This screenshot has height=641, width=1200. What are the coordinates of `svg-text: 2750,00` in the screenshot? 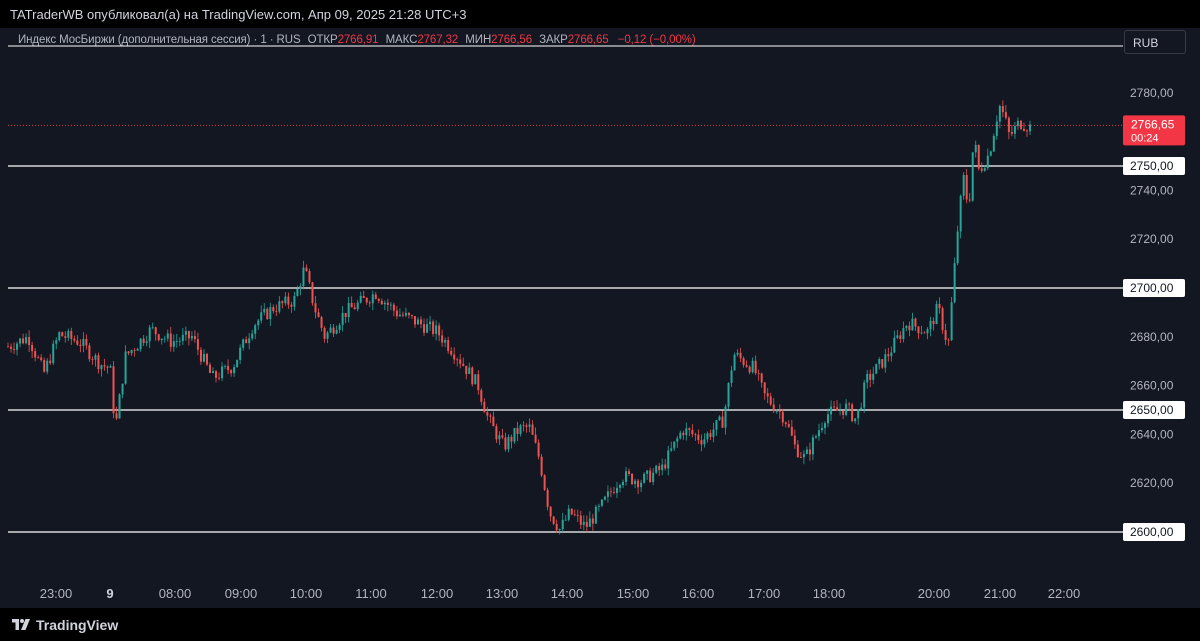 It's located at (1152, 166).